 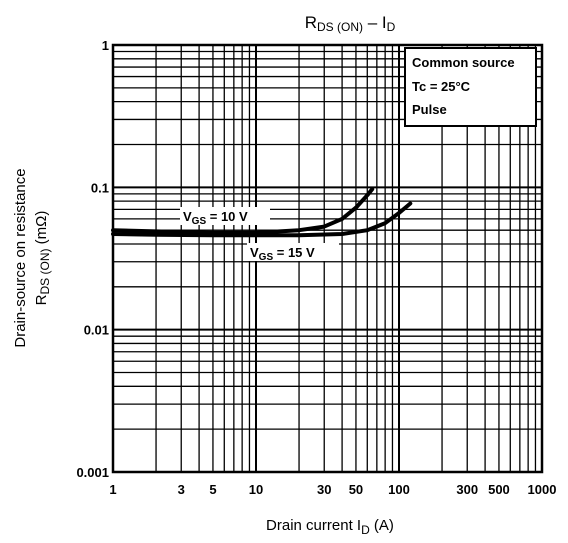 I want to click on series-label-vgs-10v: VGS = 10 V, so click(x=225, y=217).